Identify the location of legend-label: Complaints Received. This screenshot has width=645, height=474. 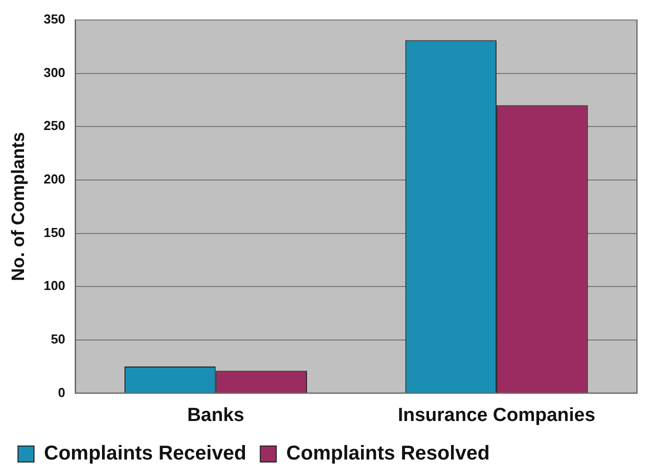
(145, 453).